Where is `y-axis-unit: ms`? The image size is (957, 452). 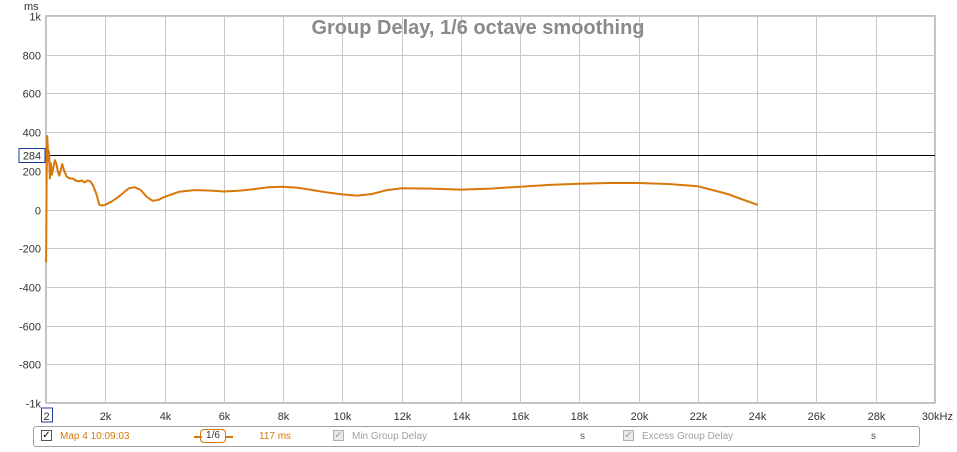
y-axis-unit: ms is located at coordinates (31, 7).